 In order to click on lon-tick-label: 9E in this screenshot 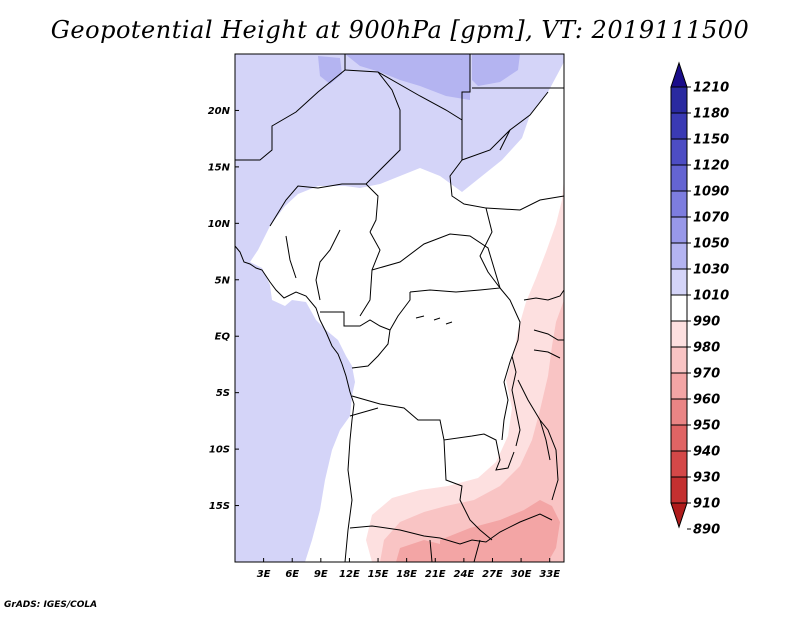, I will do `click(321, 574)`.